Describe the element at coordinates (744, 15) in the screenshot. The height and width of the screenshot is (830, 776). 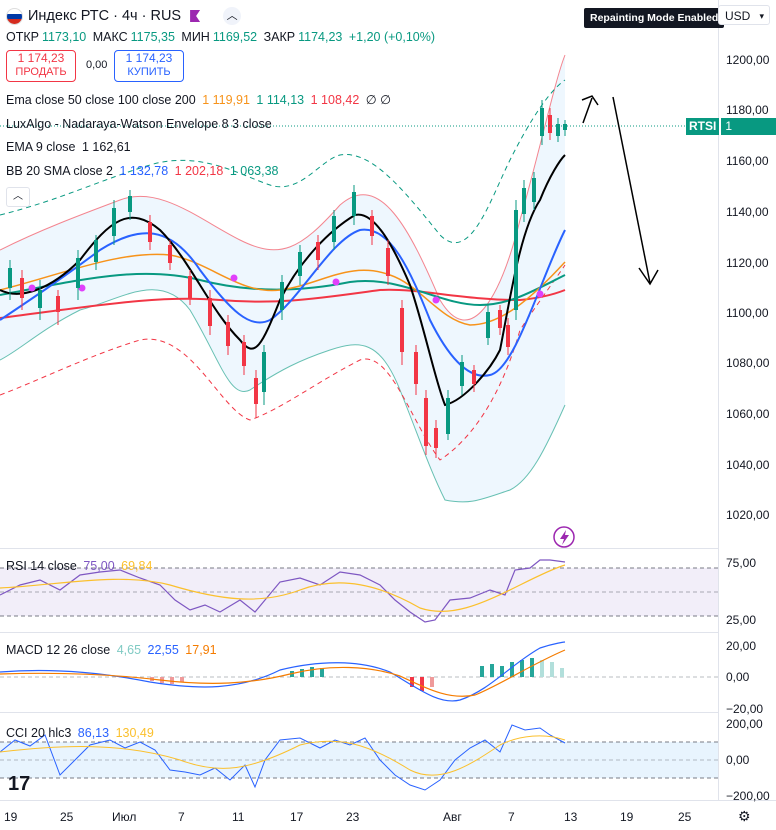
I see `currency-select: USD ▾` at that location.